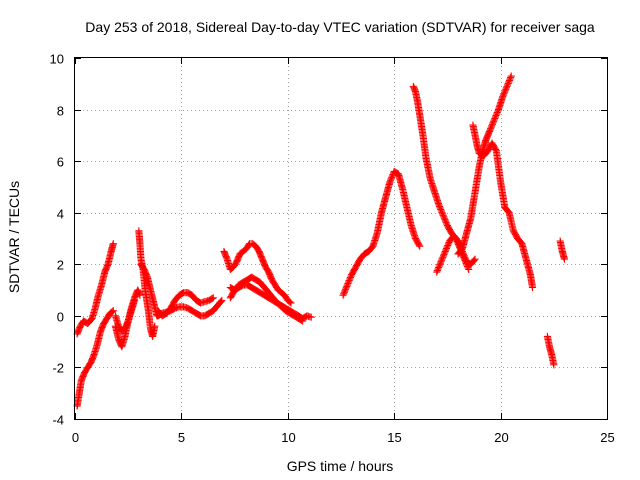  Describe the element at coordinates (60, 317) in the screenshot. I see `y-tick-label: 0` at that location.